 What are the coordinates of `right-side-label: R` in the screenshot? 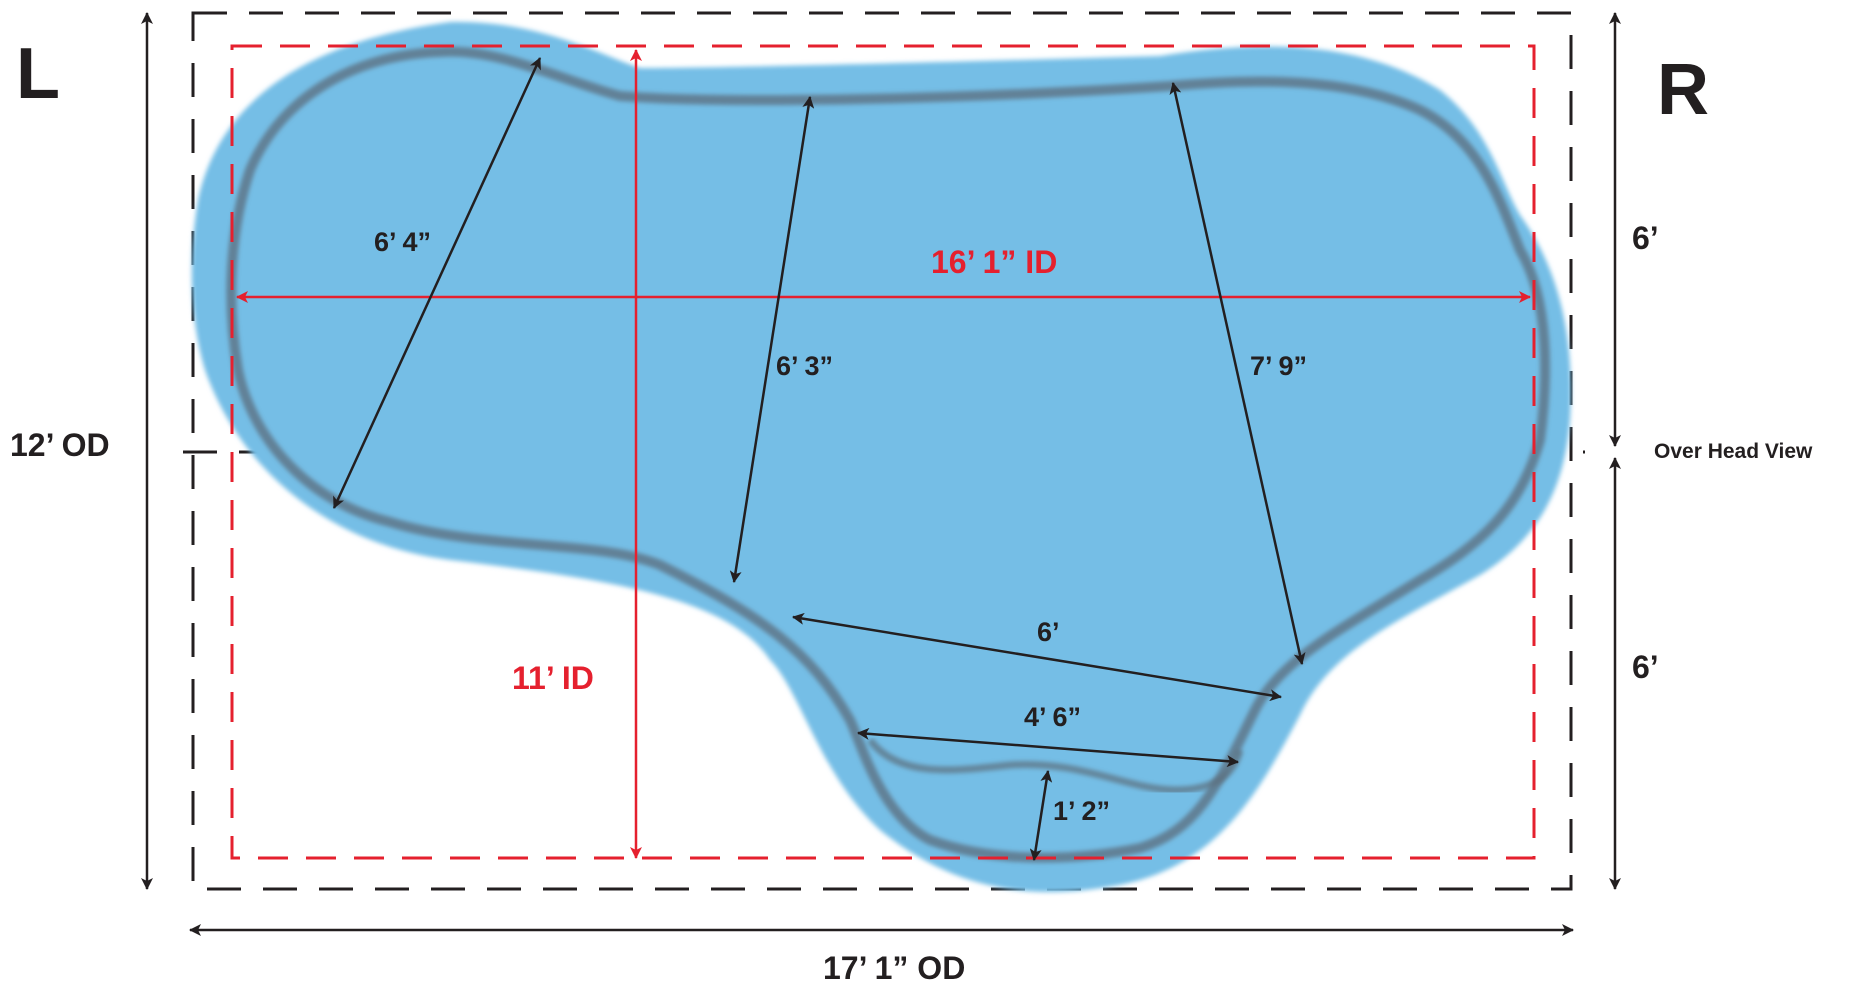 It's located at (1683, 90).